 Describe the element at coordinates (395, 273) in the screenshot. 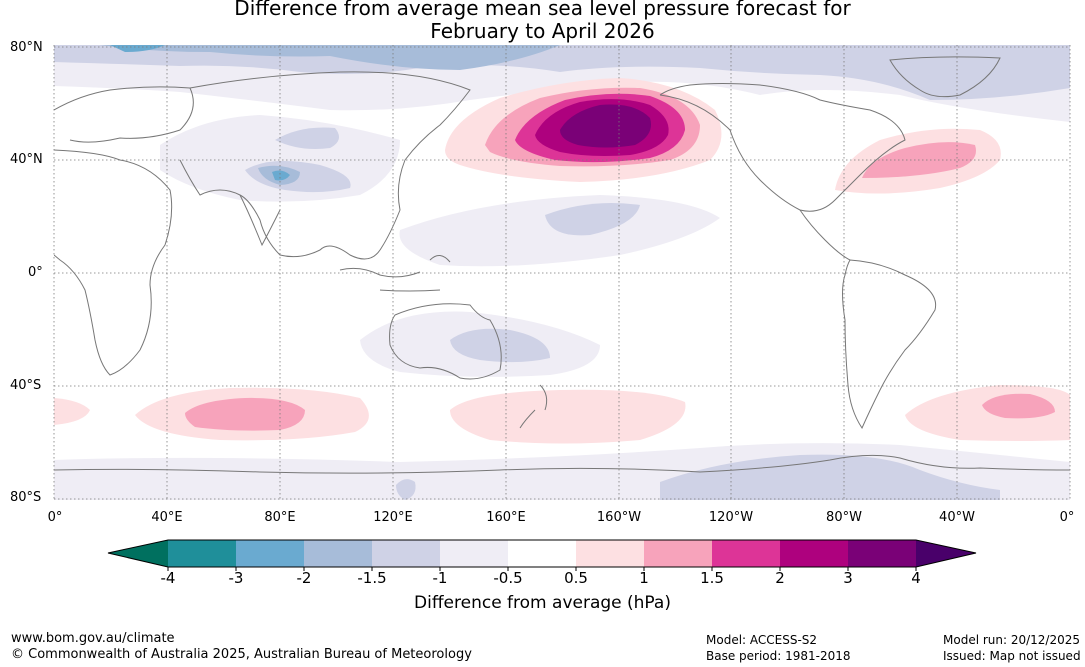

I see `coast-indonesia` at that location.